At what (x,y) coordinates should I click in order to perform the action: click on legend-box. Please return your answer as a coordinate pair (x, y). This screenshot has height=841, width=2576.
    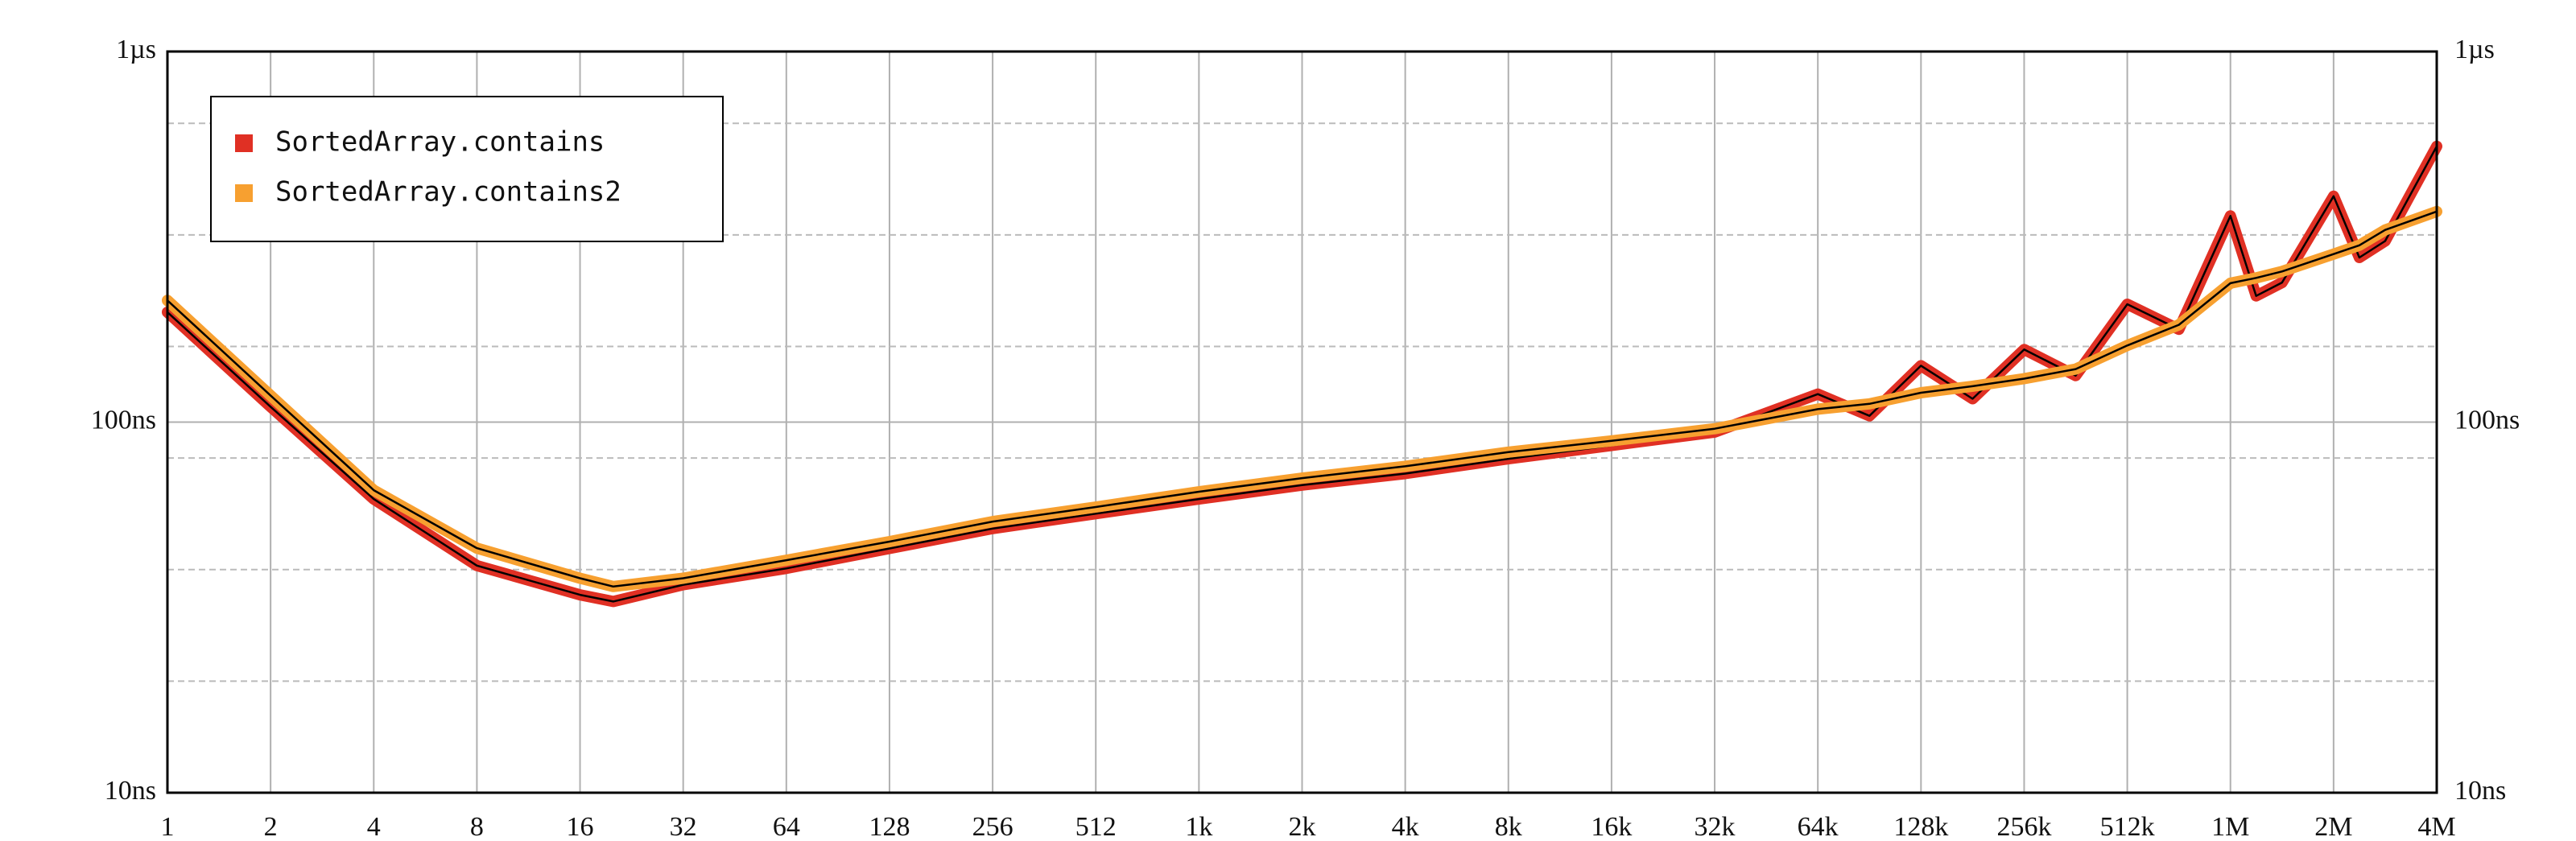
    Looking at the image, I should click on (467, 169).